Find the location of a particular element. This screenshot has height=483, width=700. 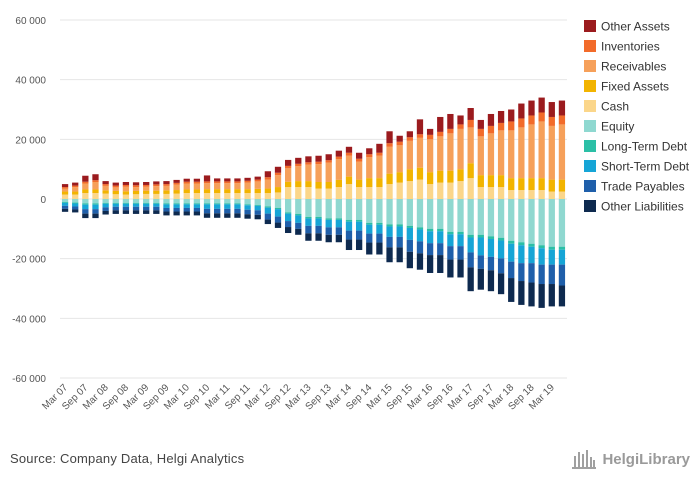

legend-item: Receivables is located at coordinates (625, 67).